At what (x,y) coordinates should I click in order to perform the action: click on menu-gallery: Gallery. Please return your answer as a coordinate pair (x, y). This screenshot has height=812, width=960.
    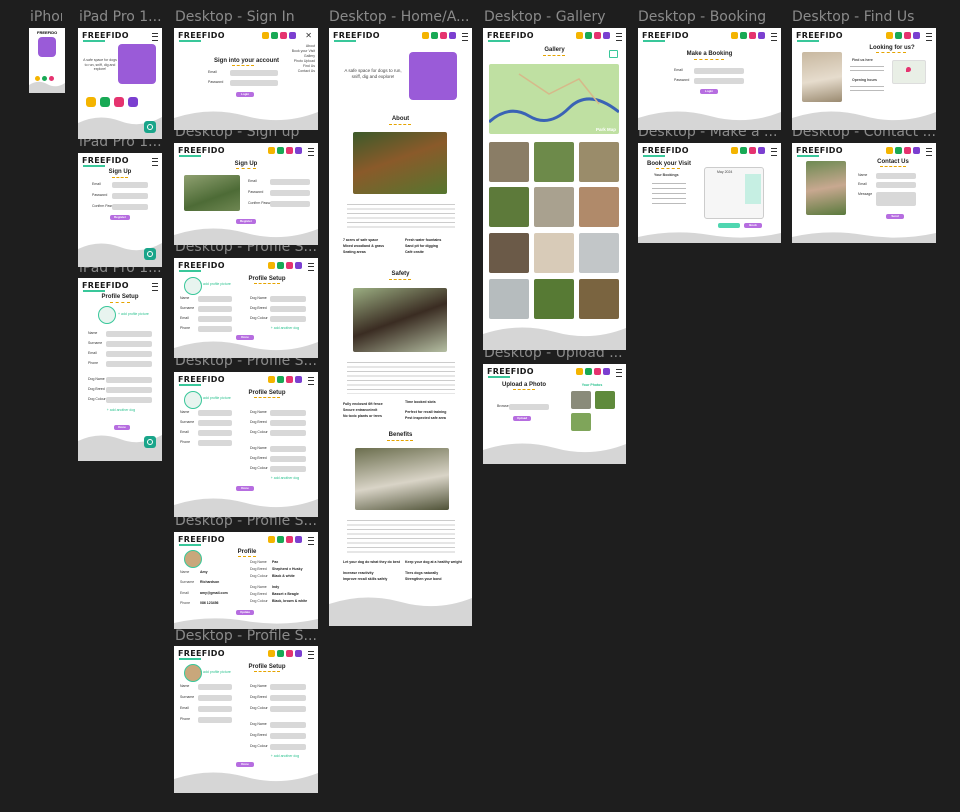
    Looking at the image, I should click on (309, 56).